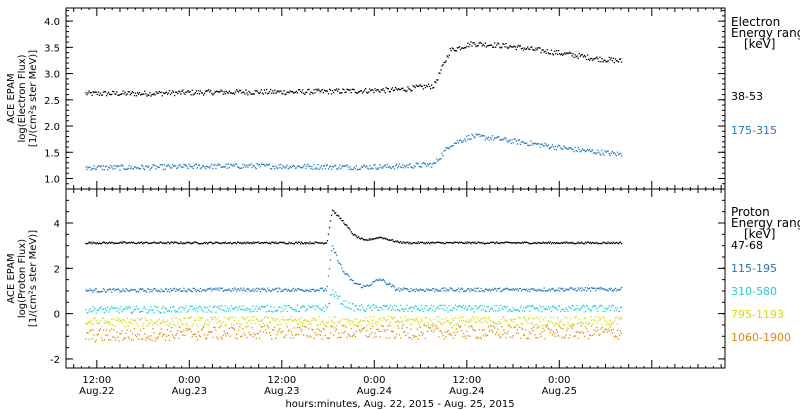 The height and width of the screenshot is (410, 800). Describe the element at coordinates (57, 315) in the screenshot. I see `y-tick-label: 0` at that location.